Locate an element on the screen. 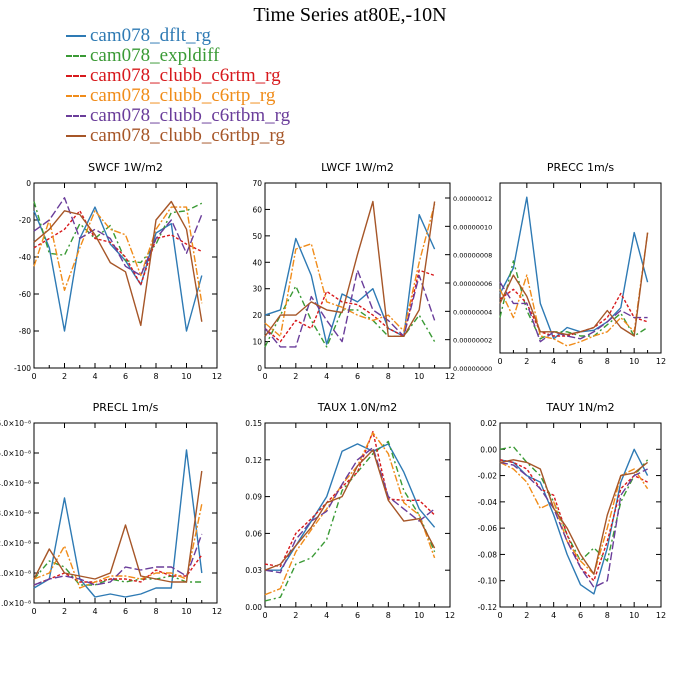 Image resolution: width=700 pixels, height=700 pixels. panel-precc: PRECC 1m/s 0 2 4 6 8 10 12 is located at coordinates (581, 263).